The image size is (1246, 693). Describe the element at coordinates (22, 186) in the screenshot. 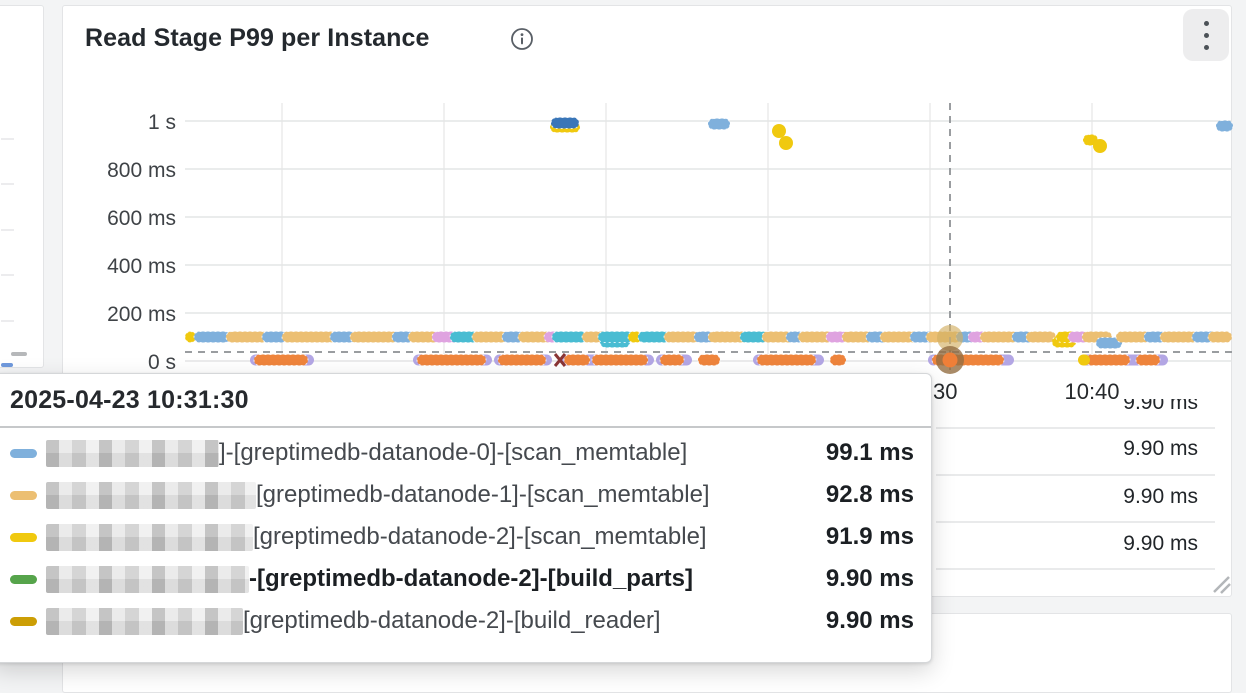

I see `neighbor-panel` at that location.